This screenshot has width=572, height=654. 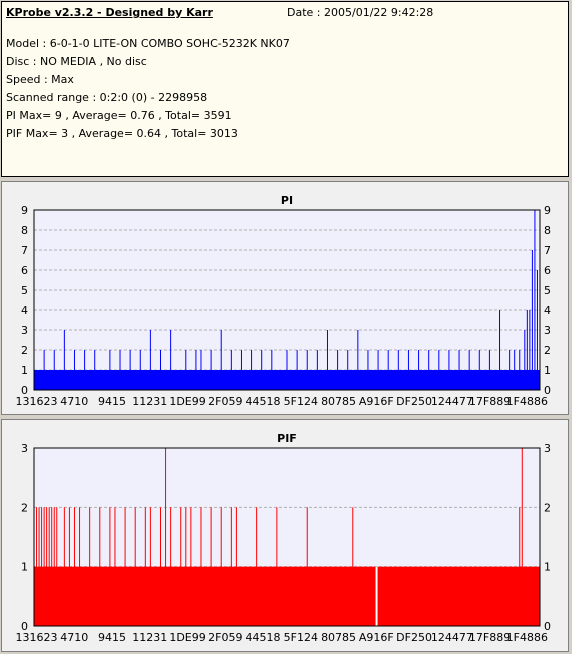 I want to click on pi-ytick-right: 6, so click(x=547, y=270).